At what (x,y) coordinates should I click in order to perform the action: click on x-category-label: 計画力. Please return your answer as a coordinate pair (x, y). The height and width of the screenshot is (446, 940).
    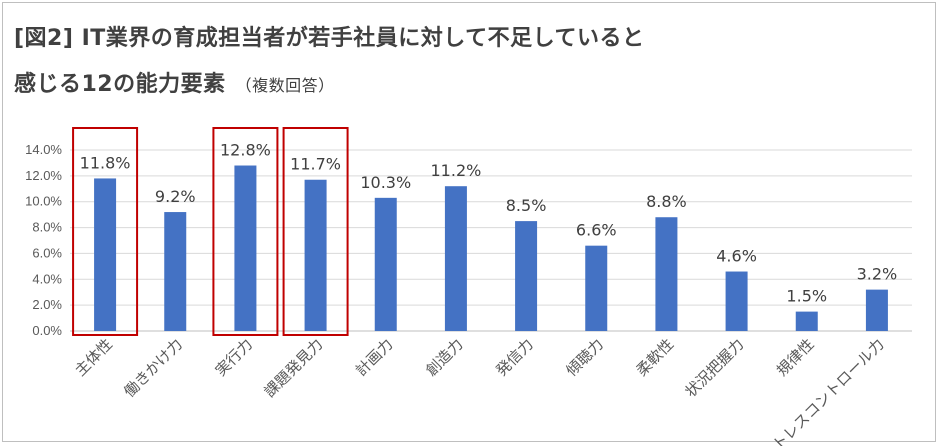
    Looking at the image, I should click on (374, 357).